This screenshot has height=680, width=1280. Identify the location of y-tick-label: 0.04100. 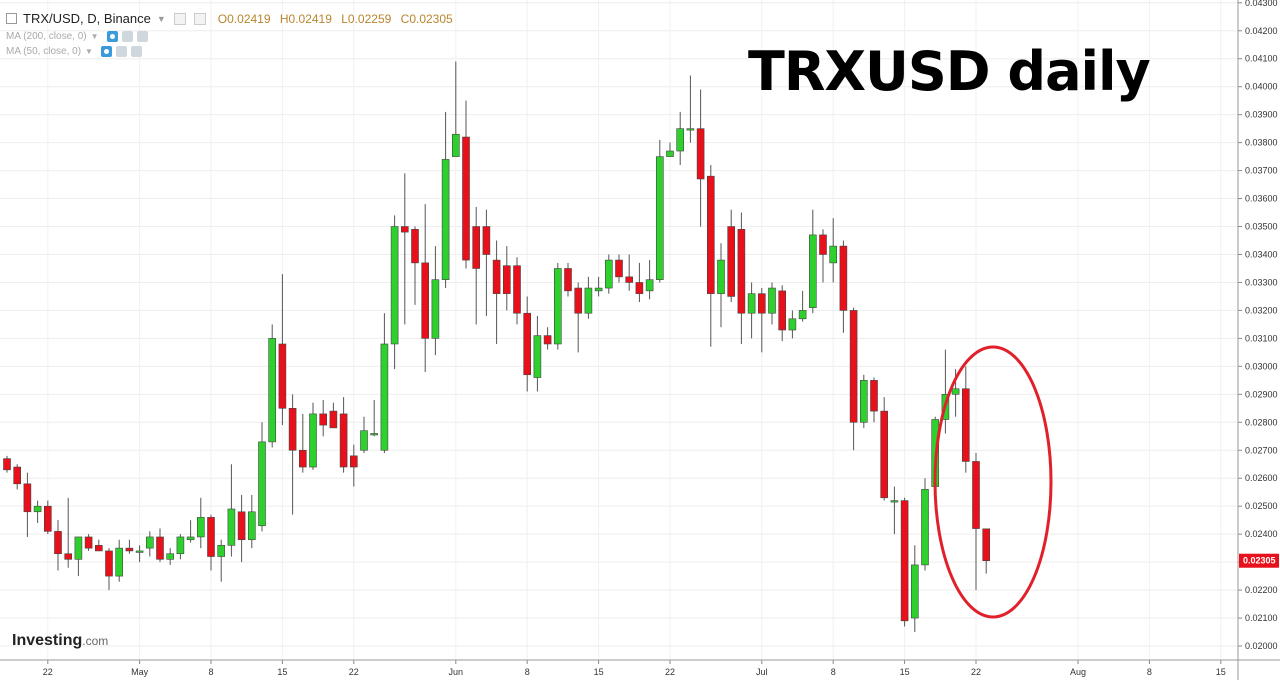
(1261, 59).